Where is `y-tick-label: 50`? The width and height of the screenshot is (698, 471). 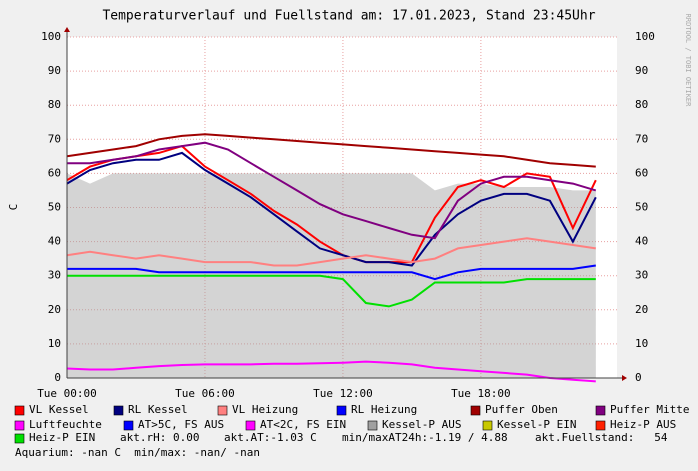 y-tick-label: 50 is located at coordinates (54, 207).